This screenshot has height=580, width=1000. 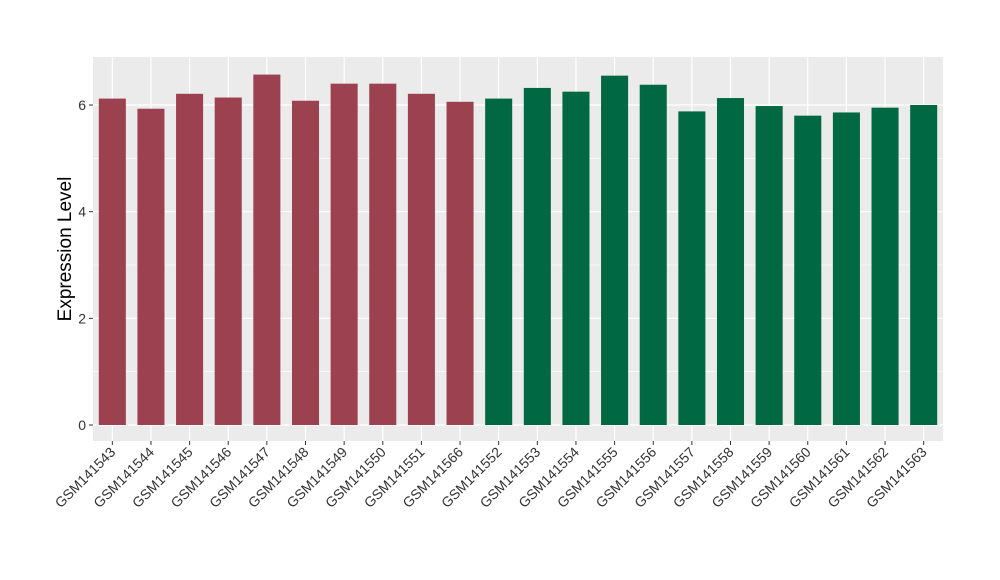 I want to click on bar-GSM141556, so click(x=653, y=254).